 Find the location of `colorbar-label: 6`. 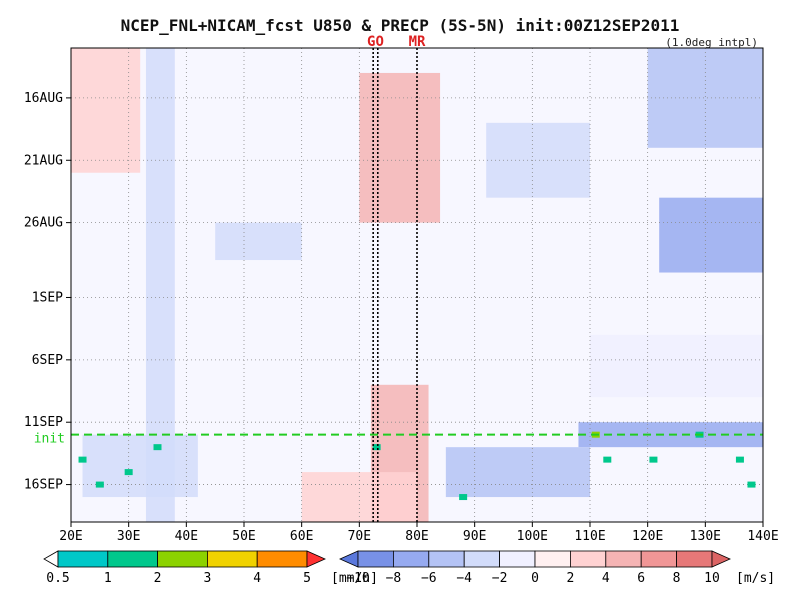

colorbar-label: 6 is located at coordinates (641, 578).